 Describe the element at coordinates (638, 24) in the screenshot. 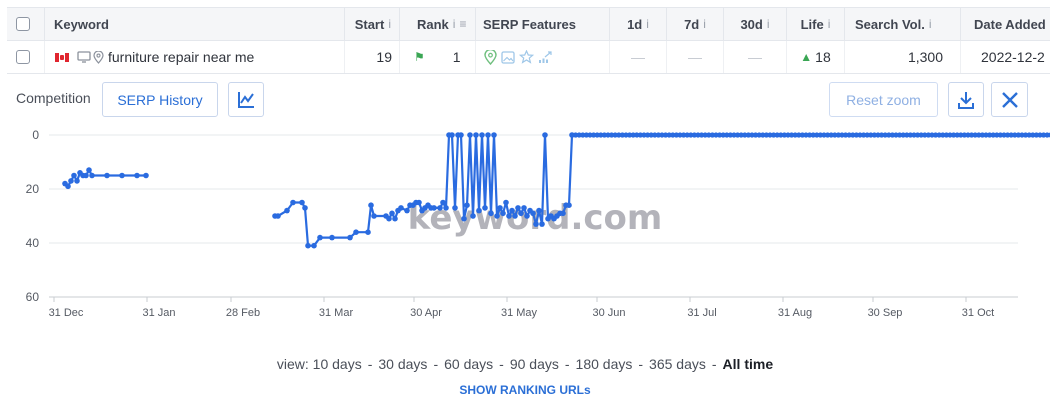

I see `col-1d: 1d i` at that location.